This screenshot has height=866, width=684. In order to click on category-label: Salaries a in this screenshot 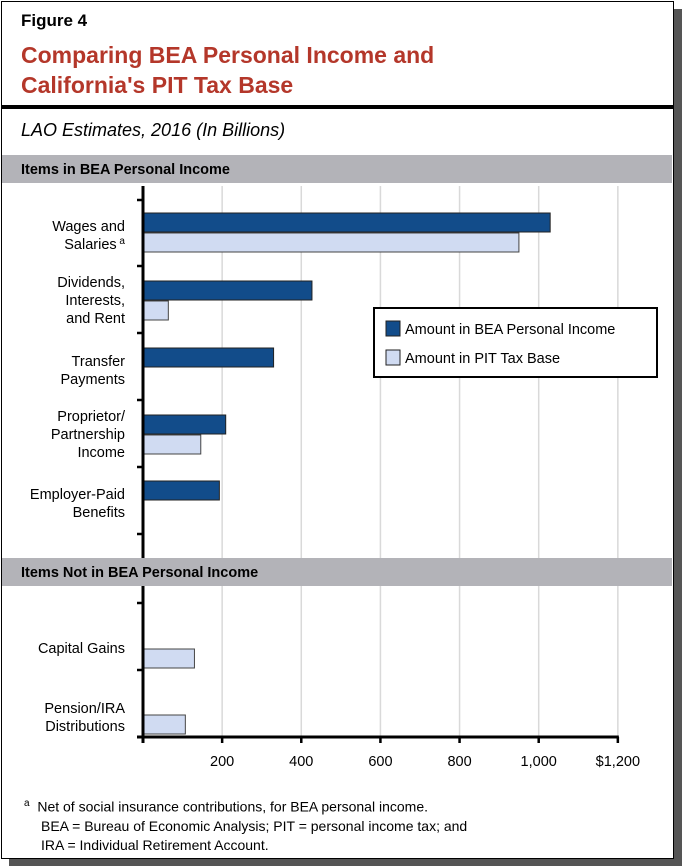, I will do `click(94, 244)`.